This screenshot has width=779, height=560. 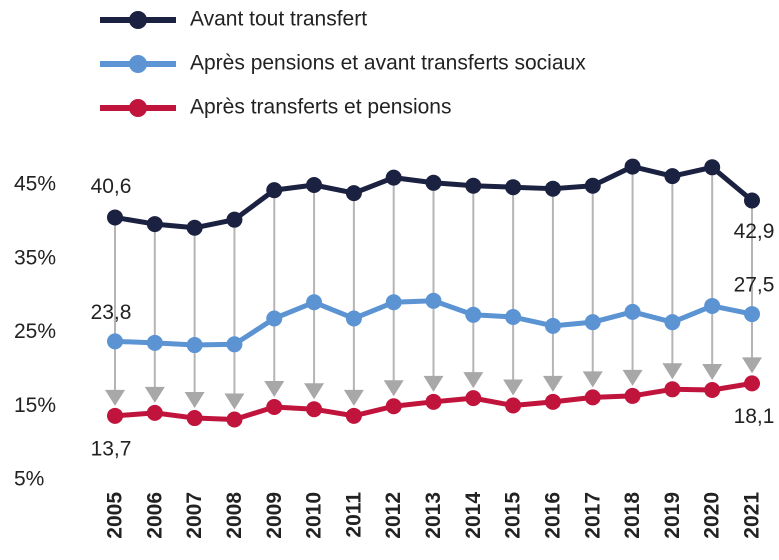 What do you see at coordinates (274, 515) in the screenshot?
I see `x-tick-label: 2009` at bounding box center [274, 515].